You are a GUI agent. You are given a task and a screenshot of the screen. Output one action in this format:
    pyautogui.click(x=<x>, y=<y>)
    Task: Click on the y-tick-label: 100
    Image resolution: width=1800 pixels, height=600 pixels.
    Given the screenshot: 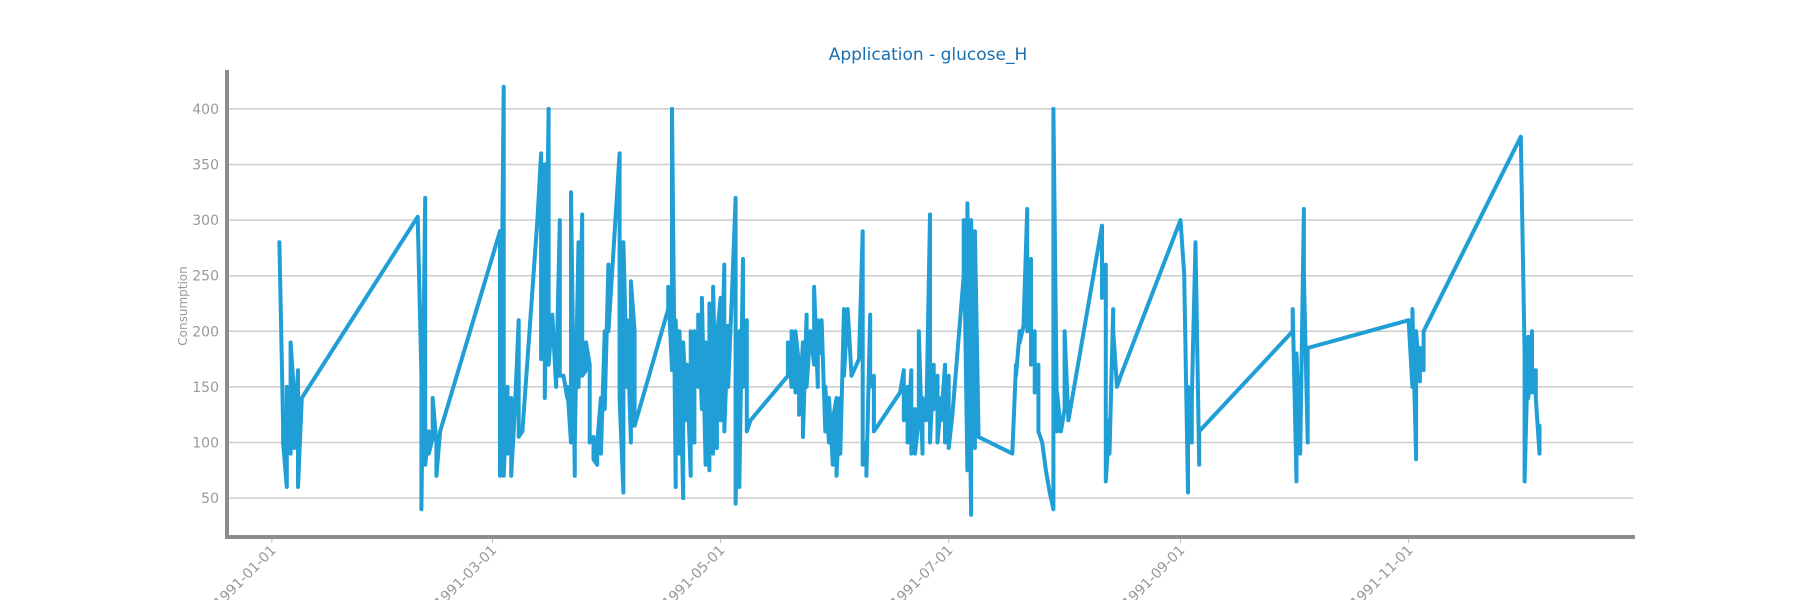 What is the action you would take?
    pyautogui.click(x=205, y=443)
    